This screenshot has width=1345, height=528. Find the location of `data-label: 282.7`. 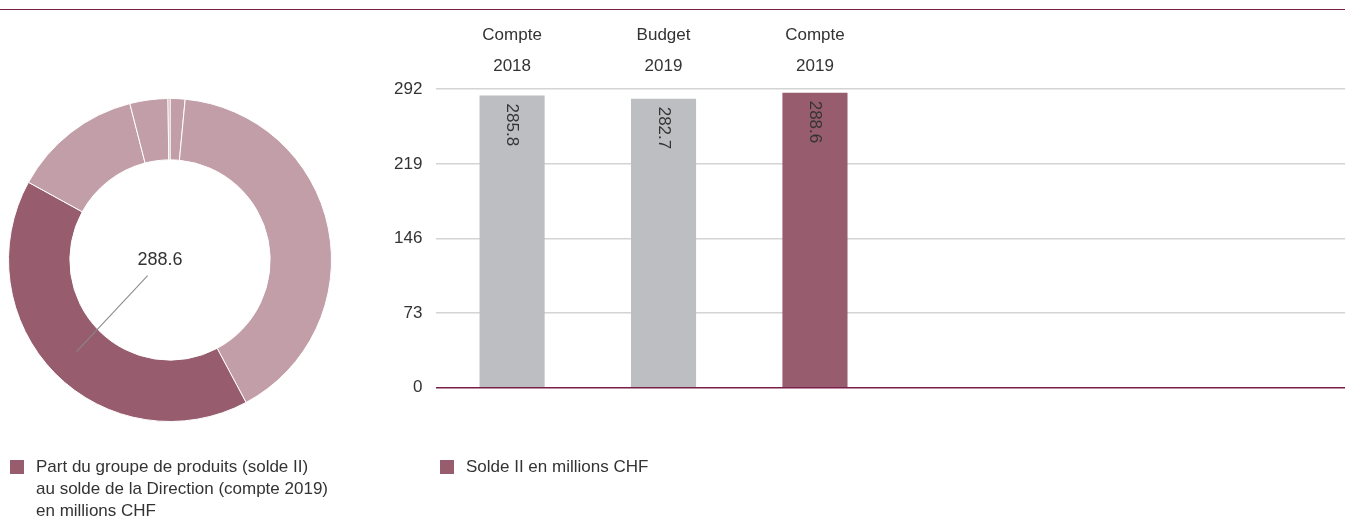

data-label: 282.7 is located at coordinates (664, 128).